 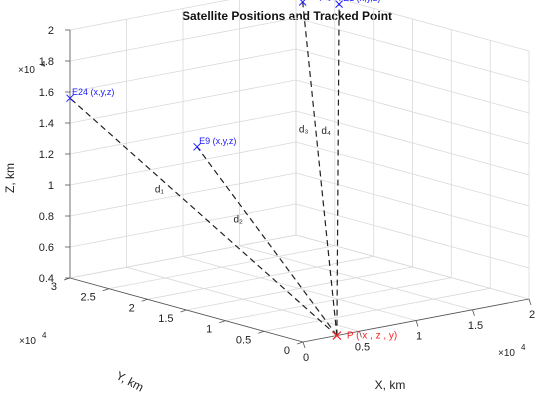 I want to click on x-exponent: ×10 4, so click(x=512, y=351).